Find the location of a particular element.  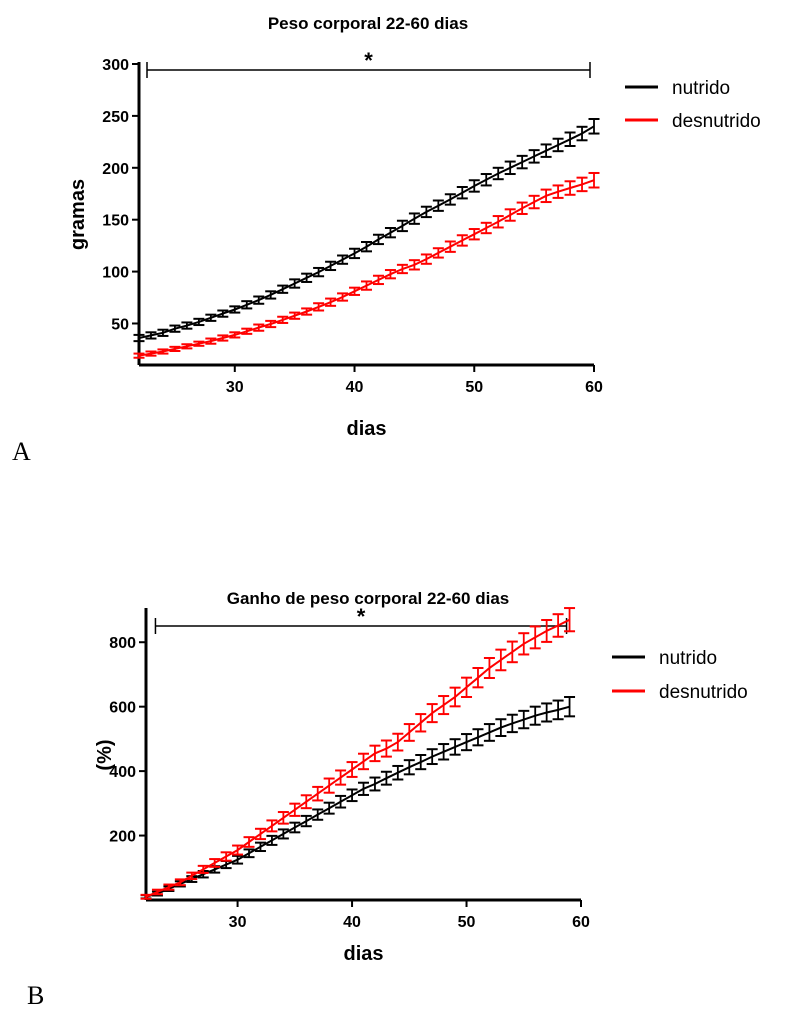

y-tick-label: 100 is located at coordinates (115, 273).